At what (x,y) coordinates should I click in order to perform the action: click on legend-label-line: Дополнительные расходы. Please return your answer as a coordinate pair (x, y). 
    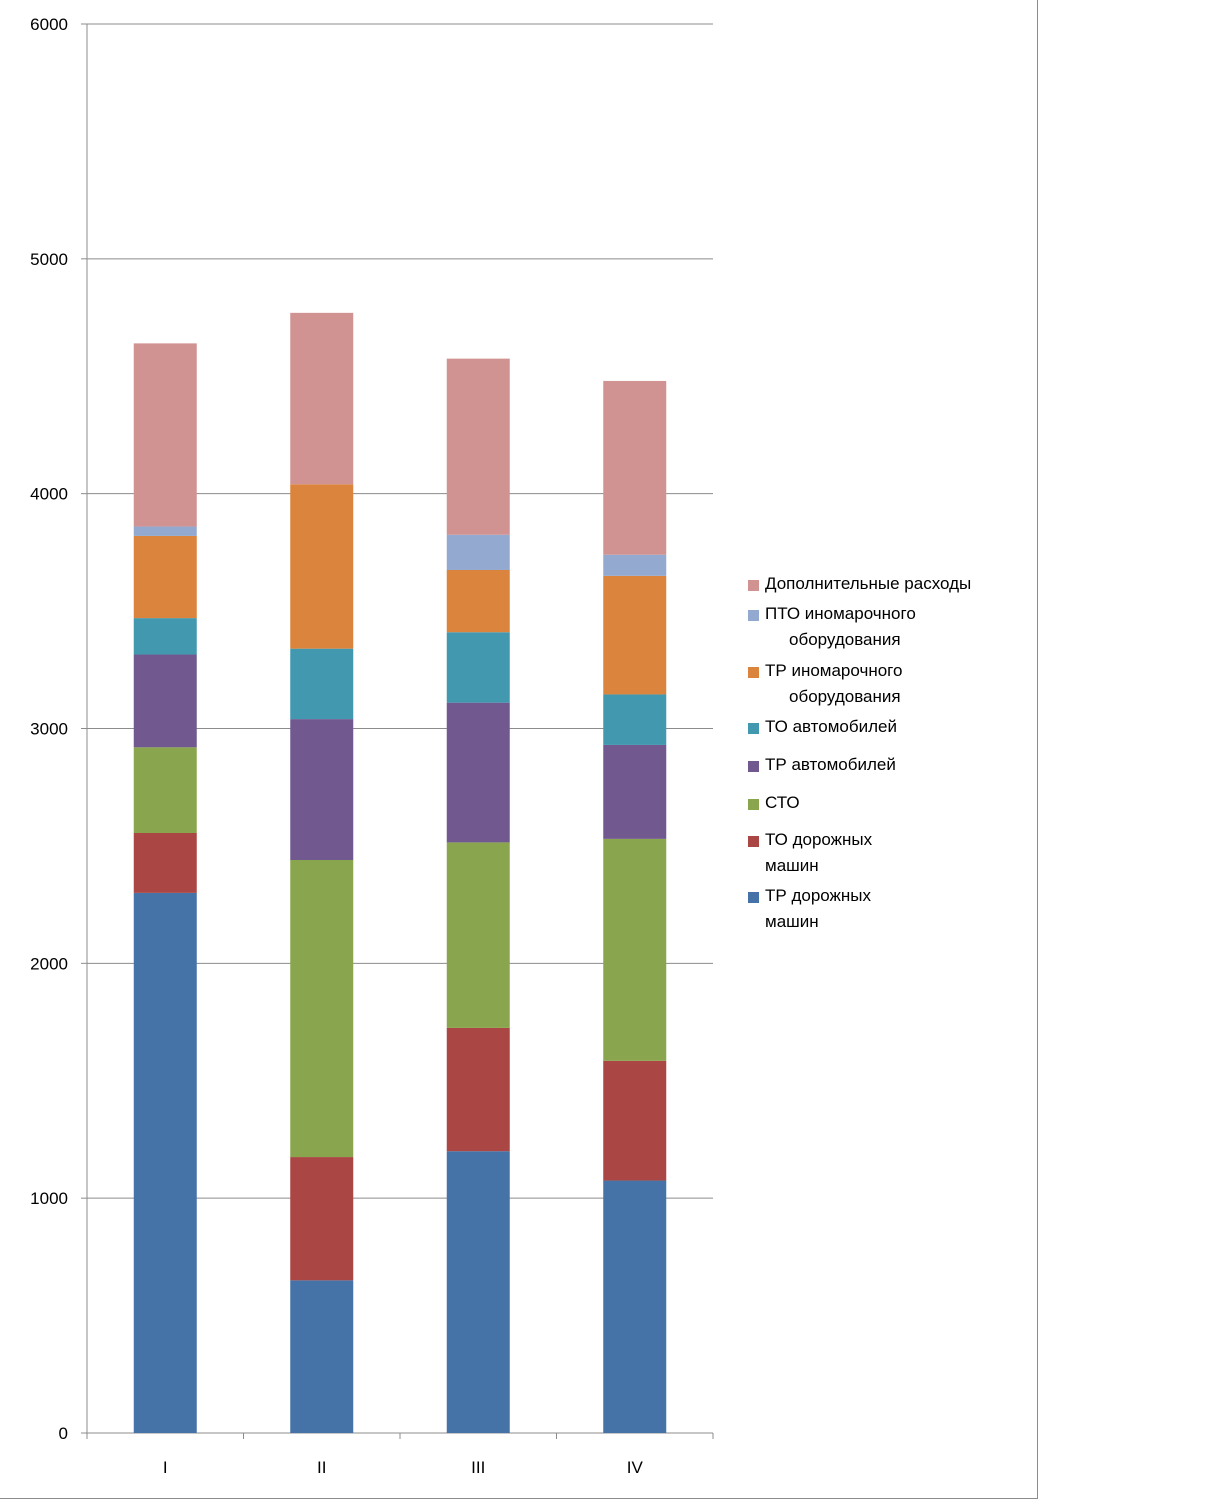
    Looking at the image, I should click on (868, 583).